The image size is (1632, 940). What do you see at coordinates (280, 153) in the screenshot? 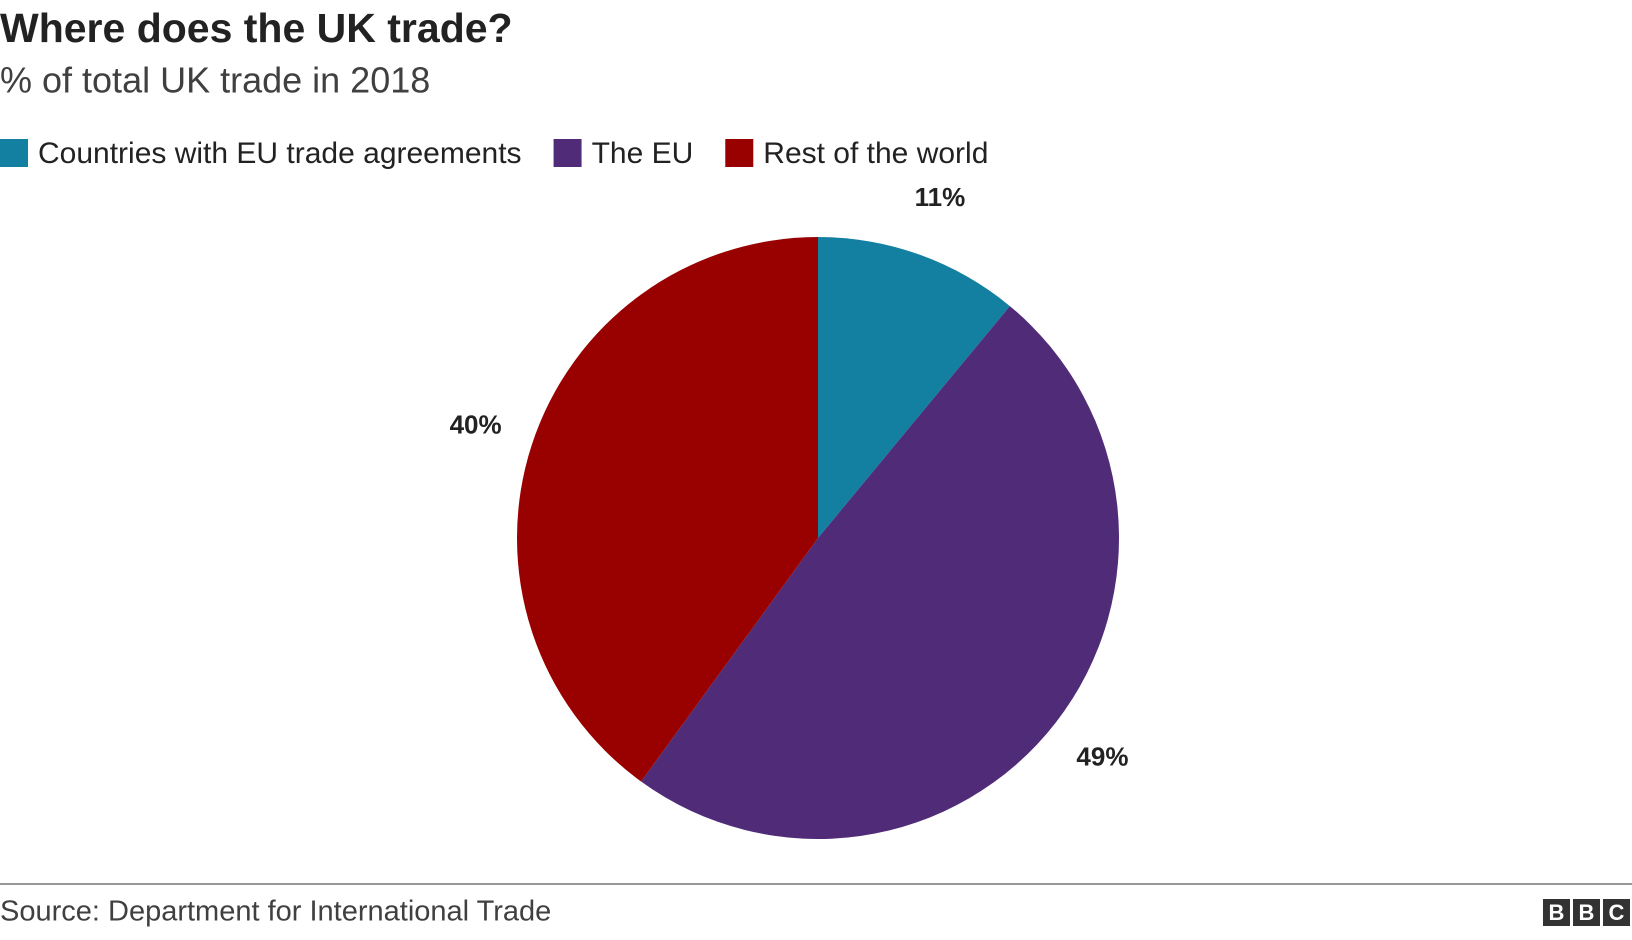
I see `legend-label: Countries with EU trade agreements` at bounding box center [280, 153].